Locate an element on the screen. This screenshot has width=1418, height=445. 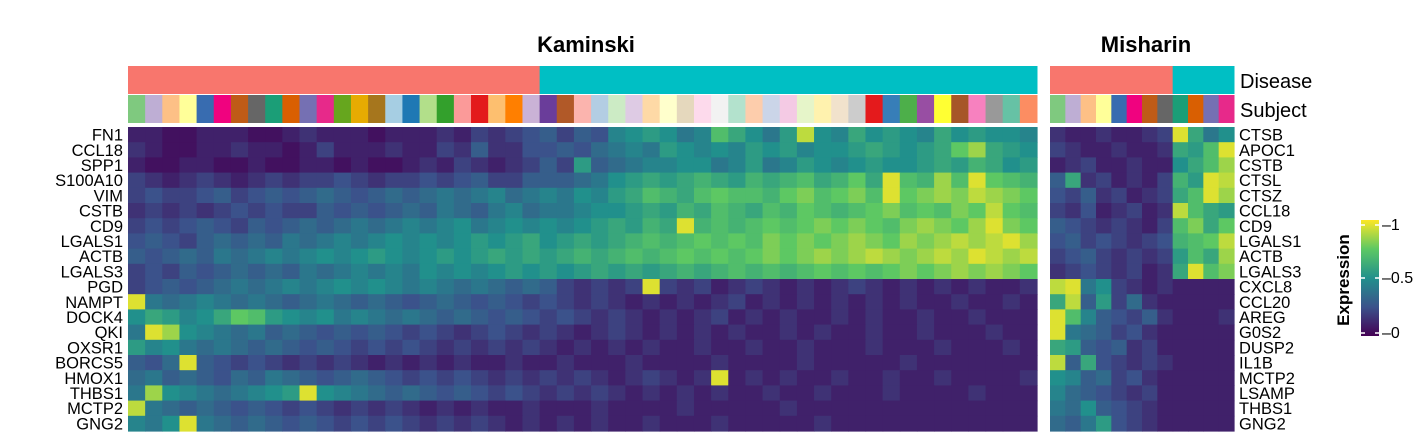
gene-label: THBS1 is located at coordinates (96, 394).